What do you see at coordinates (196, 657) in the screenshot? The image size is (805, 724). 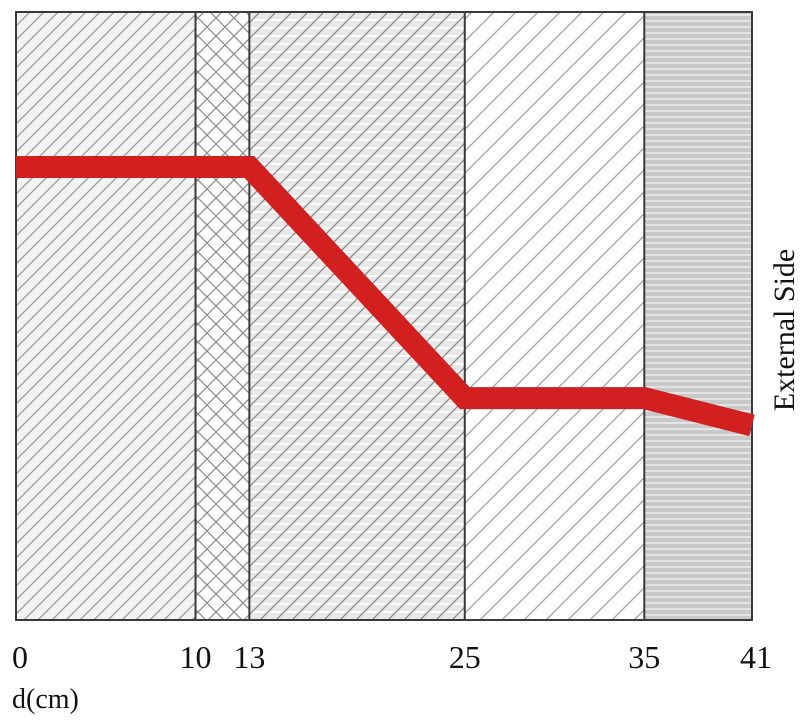 I see `x-tick-label: 10` at bounding box center [196, 657].